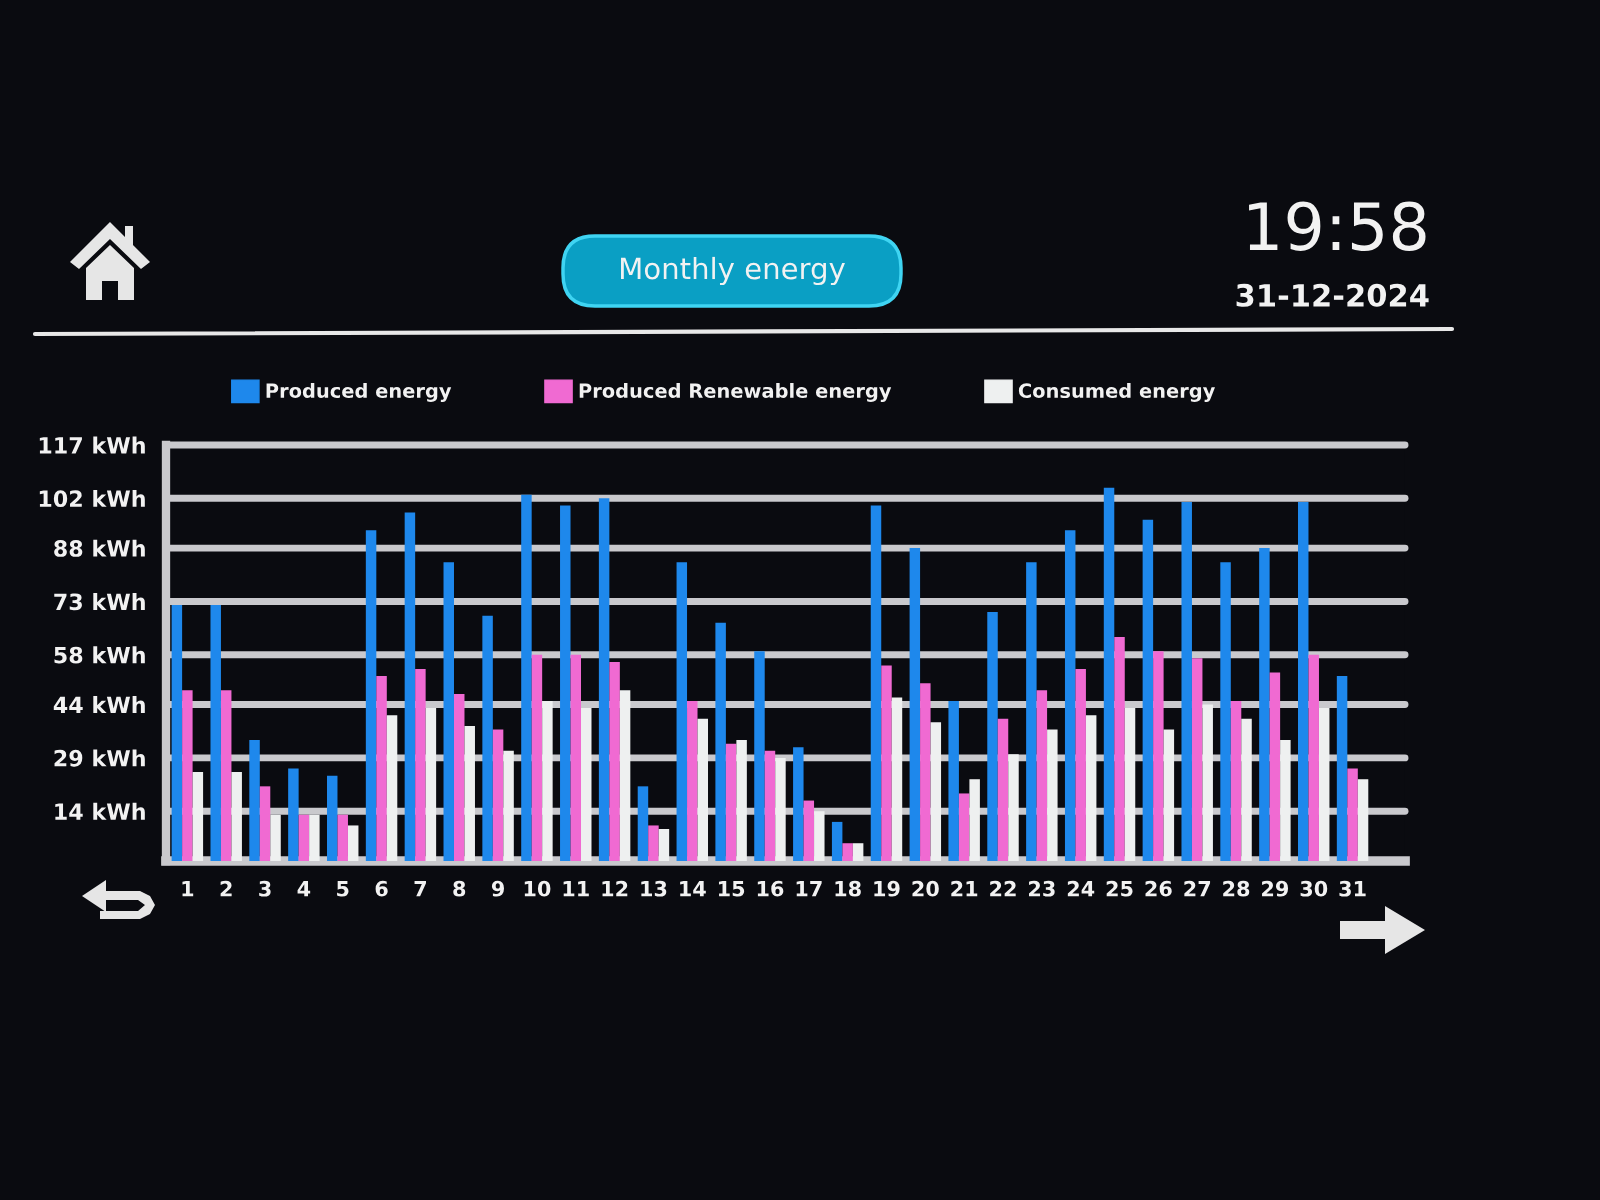  What do you see at coordinates (1332, 295) in the screenshot?
I see `text: 31-12-2024` at bounding box center [1332, 295].